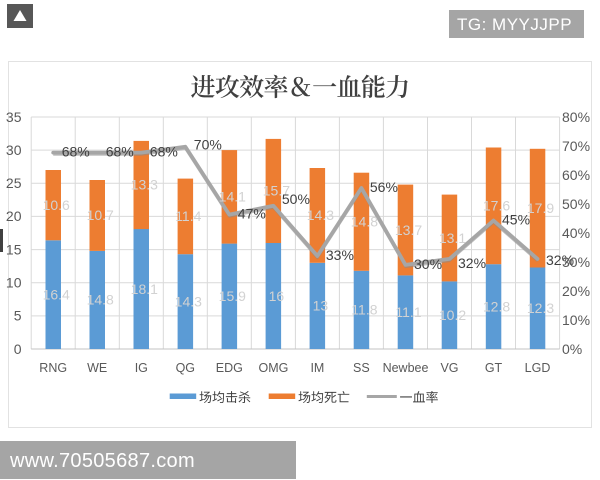 The height and width of the screenshot is (480, 600). What do you see at coordinates (14, 117) in the screenshot?
I see `svg-text: 35` at bounding box center [14, 117].